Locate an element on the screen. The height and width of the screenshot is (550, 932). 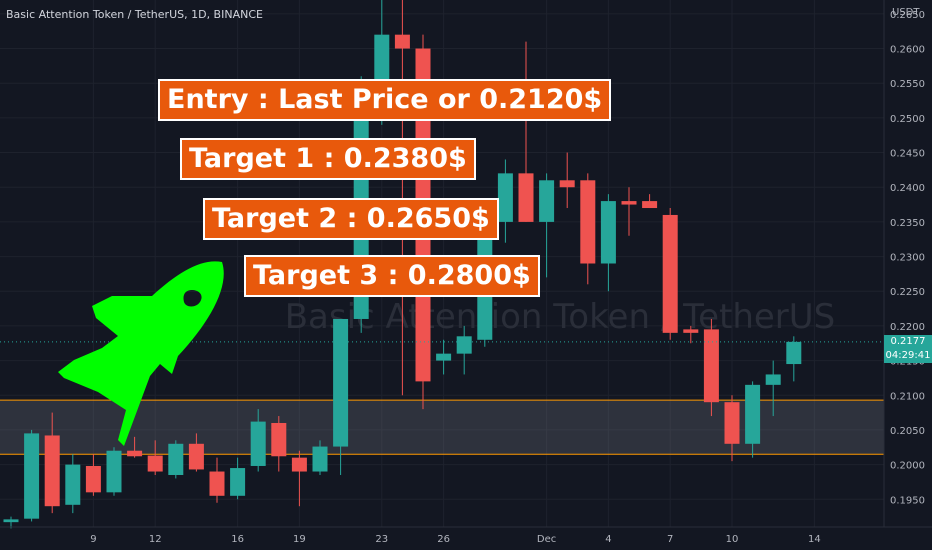
price-tick-label: 0.2650 is located at coordinates (907, 15).